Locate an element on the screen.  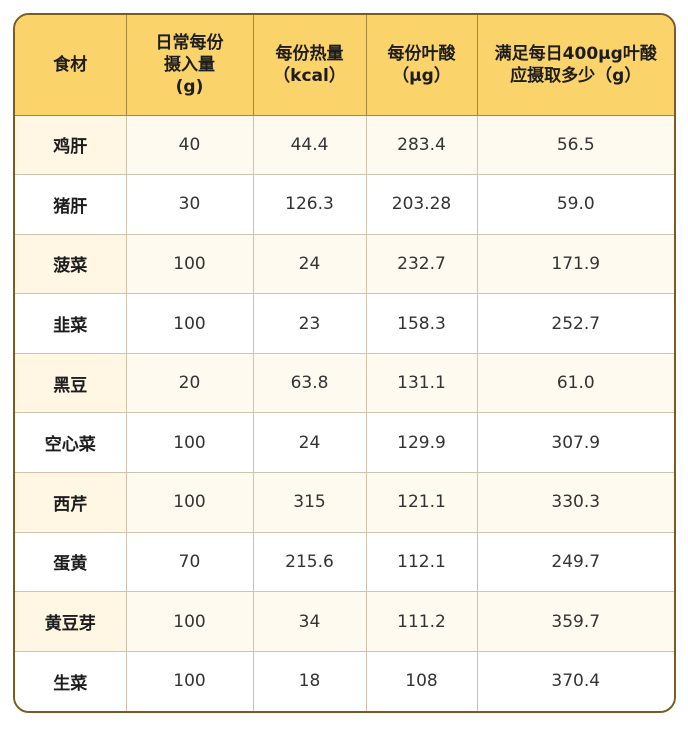
cell-required-amount: 56.5 is located at coordinates (575, 145).